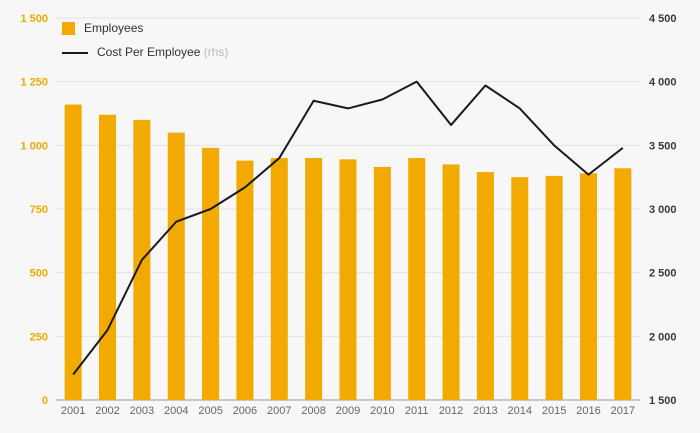 Image resolution: width=700 pixels, height=433 pixels. I want to click on bar-2014, so click(520, 288).